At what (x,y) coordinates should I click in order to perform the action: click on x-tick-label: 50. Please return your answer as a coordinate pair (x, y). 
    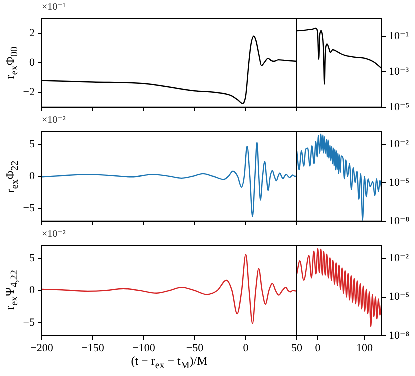
    Looking at the image, I should click on (297, 348).